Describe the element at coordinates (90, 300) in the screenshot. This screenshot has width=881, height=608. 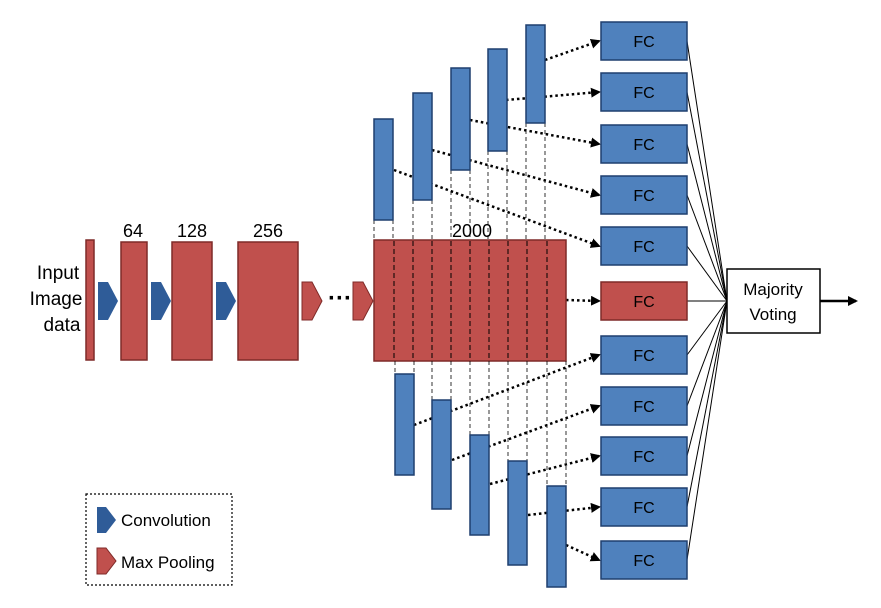
I see `input-slab` at that location.